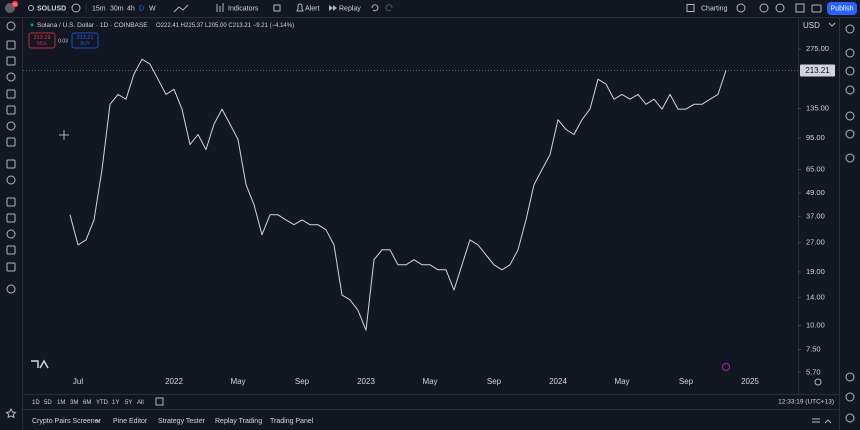 Image resolution: width=860 pixels, height=430 pixels. What do you see at coordinates (815, 271) in the screenshot?
I see `y-tick-label: 19.00` at bounding box center [815, 271].